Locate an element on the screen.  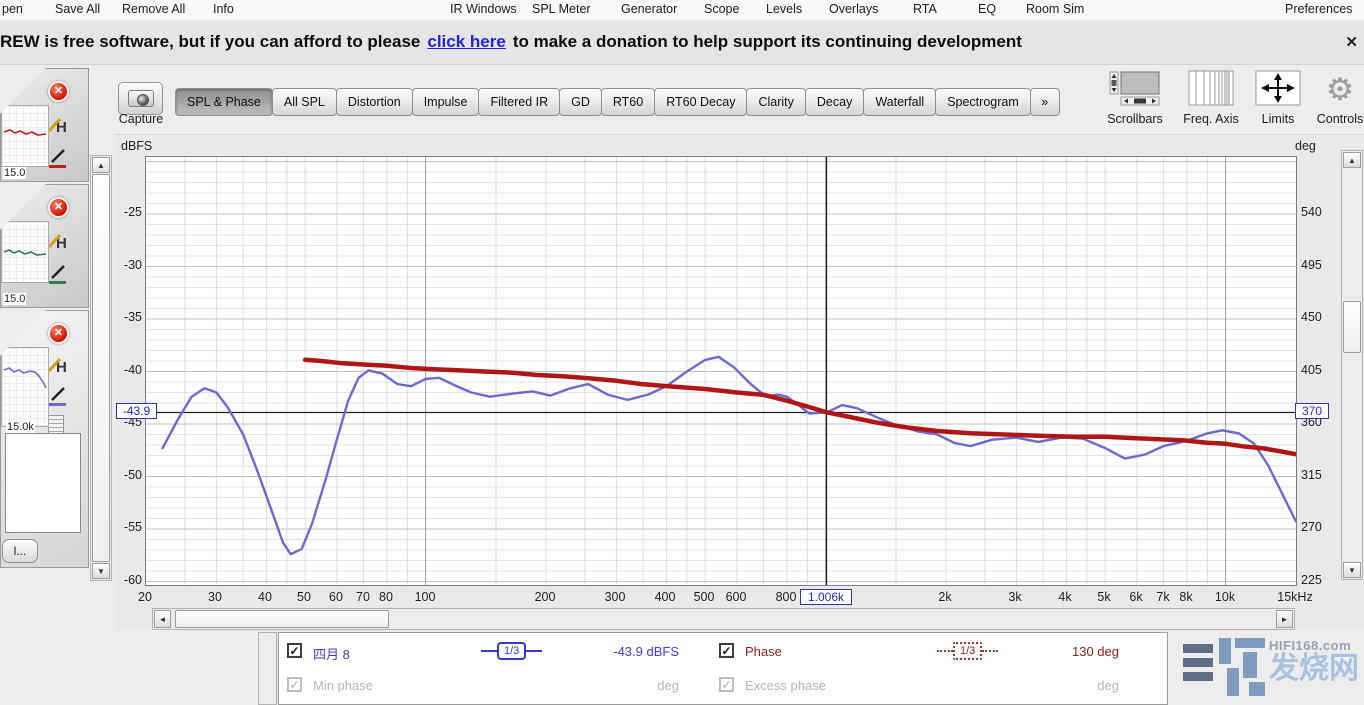
tab-decay: Decay is located at coordinates (834, 102).